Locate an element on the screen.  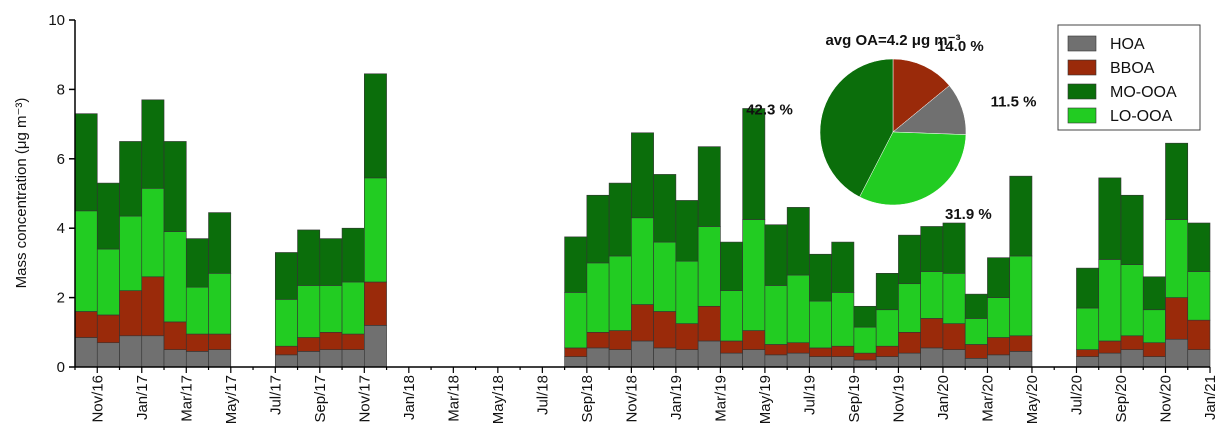
pie-title: avg OA=4.2 μg m⁻³ is located at coordinates (892, 40).